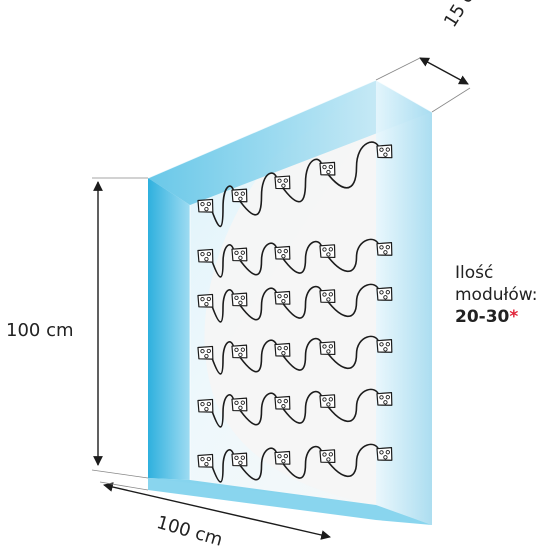 Image resolution: width=555 pixels, height=551 pixels. Describe the element at coordinates (444, 71) in the screenshot. I see `depth-dimension-line` at that location.